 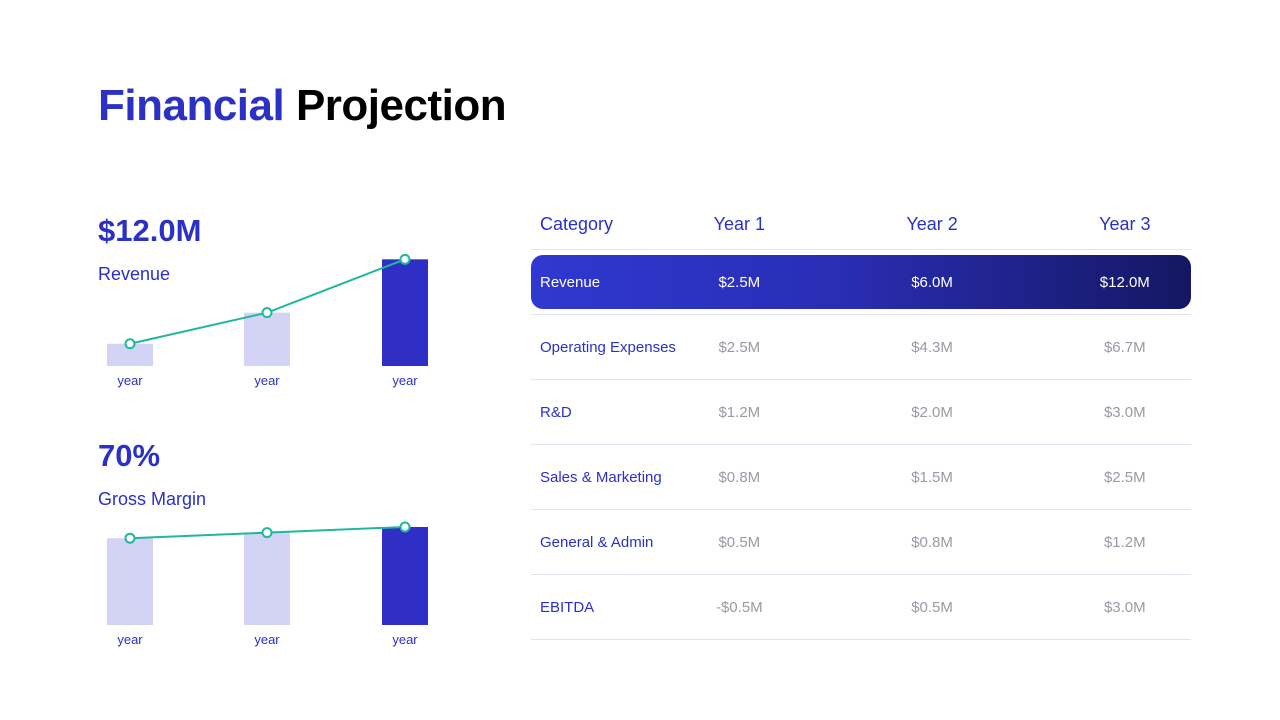 What do you see at coordinates (191, 105) in the screenshot?
I see `title-part-financial: Financial` at bounding box center [191, 105].